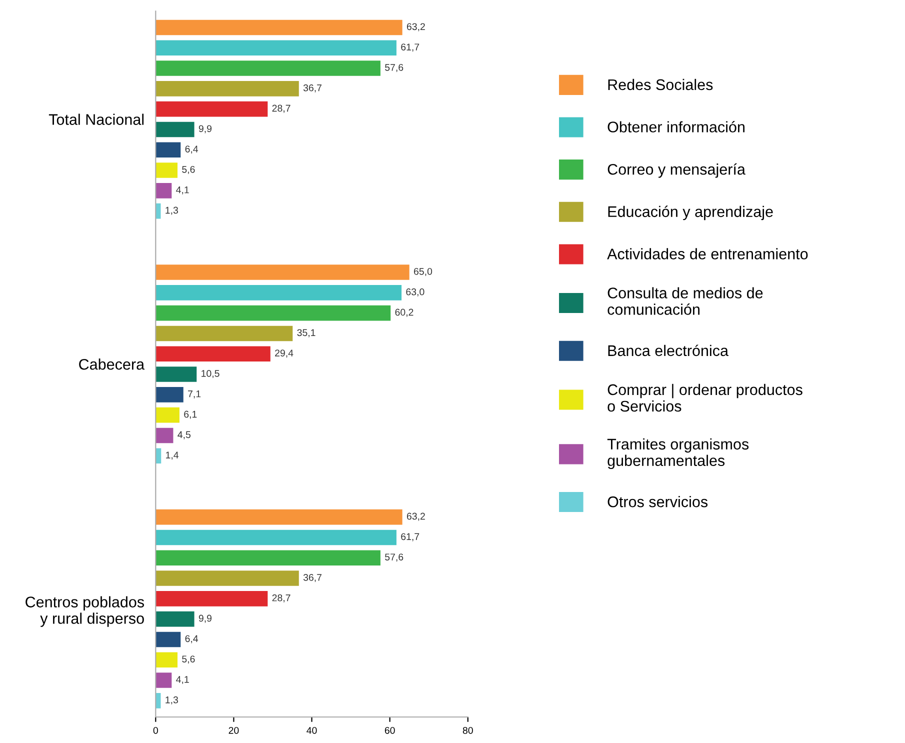 This screenshot has height=743, width=905. I want to click on x-tick-label: 20, so click(233, 730).